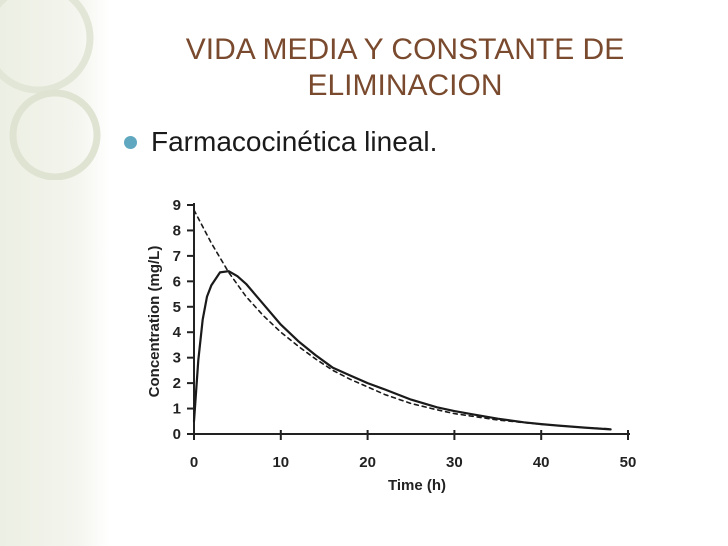  I want to click on decorative-ring-large, so click(47, 47).